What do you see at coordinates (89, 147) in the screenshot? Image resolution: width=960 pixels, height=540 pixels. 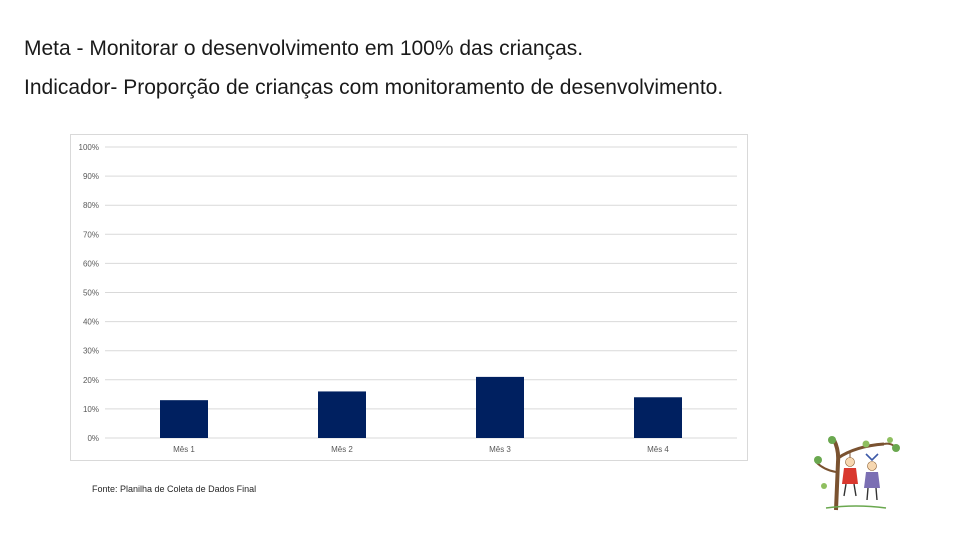 I see `y-tick-label: 100%` at bounding box center [89, 147].